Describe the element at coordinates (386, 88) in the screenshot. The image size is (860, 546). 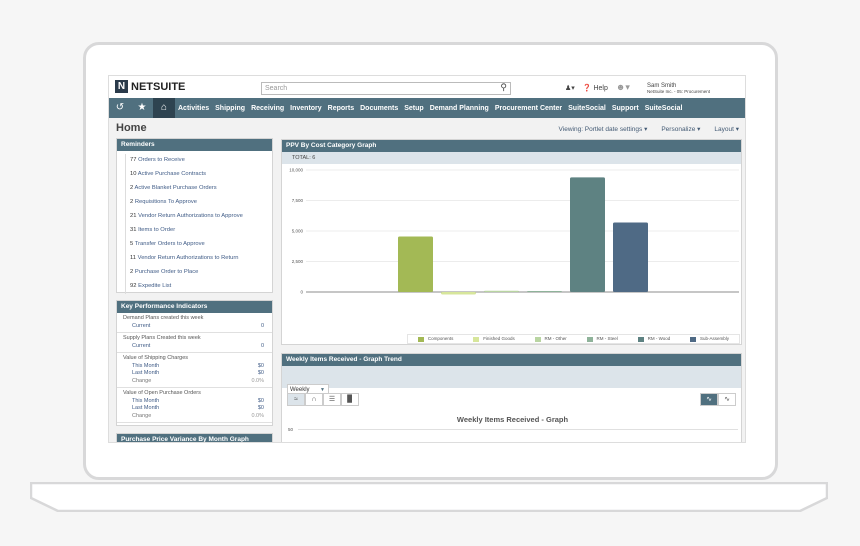
I see `search-input: Search ⚲` at that location.